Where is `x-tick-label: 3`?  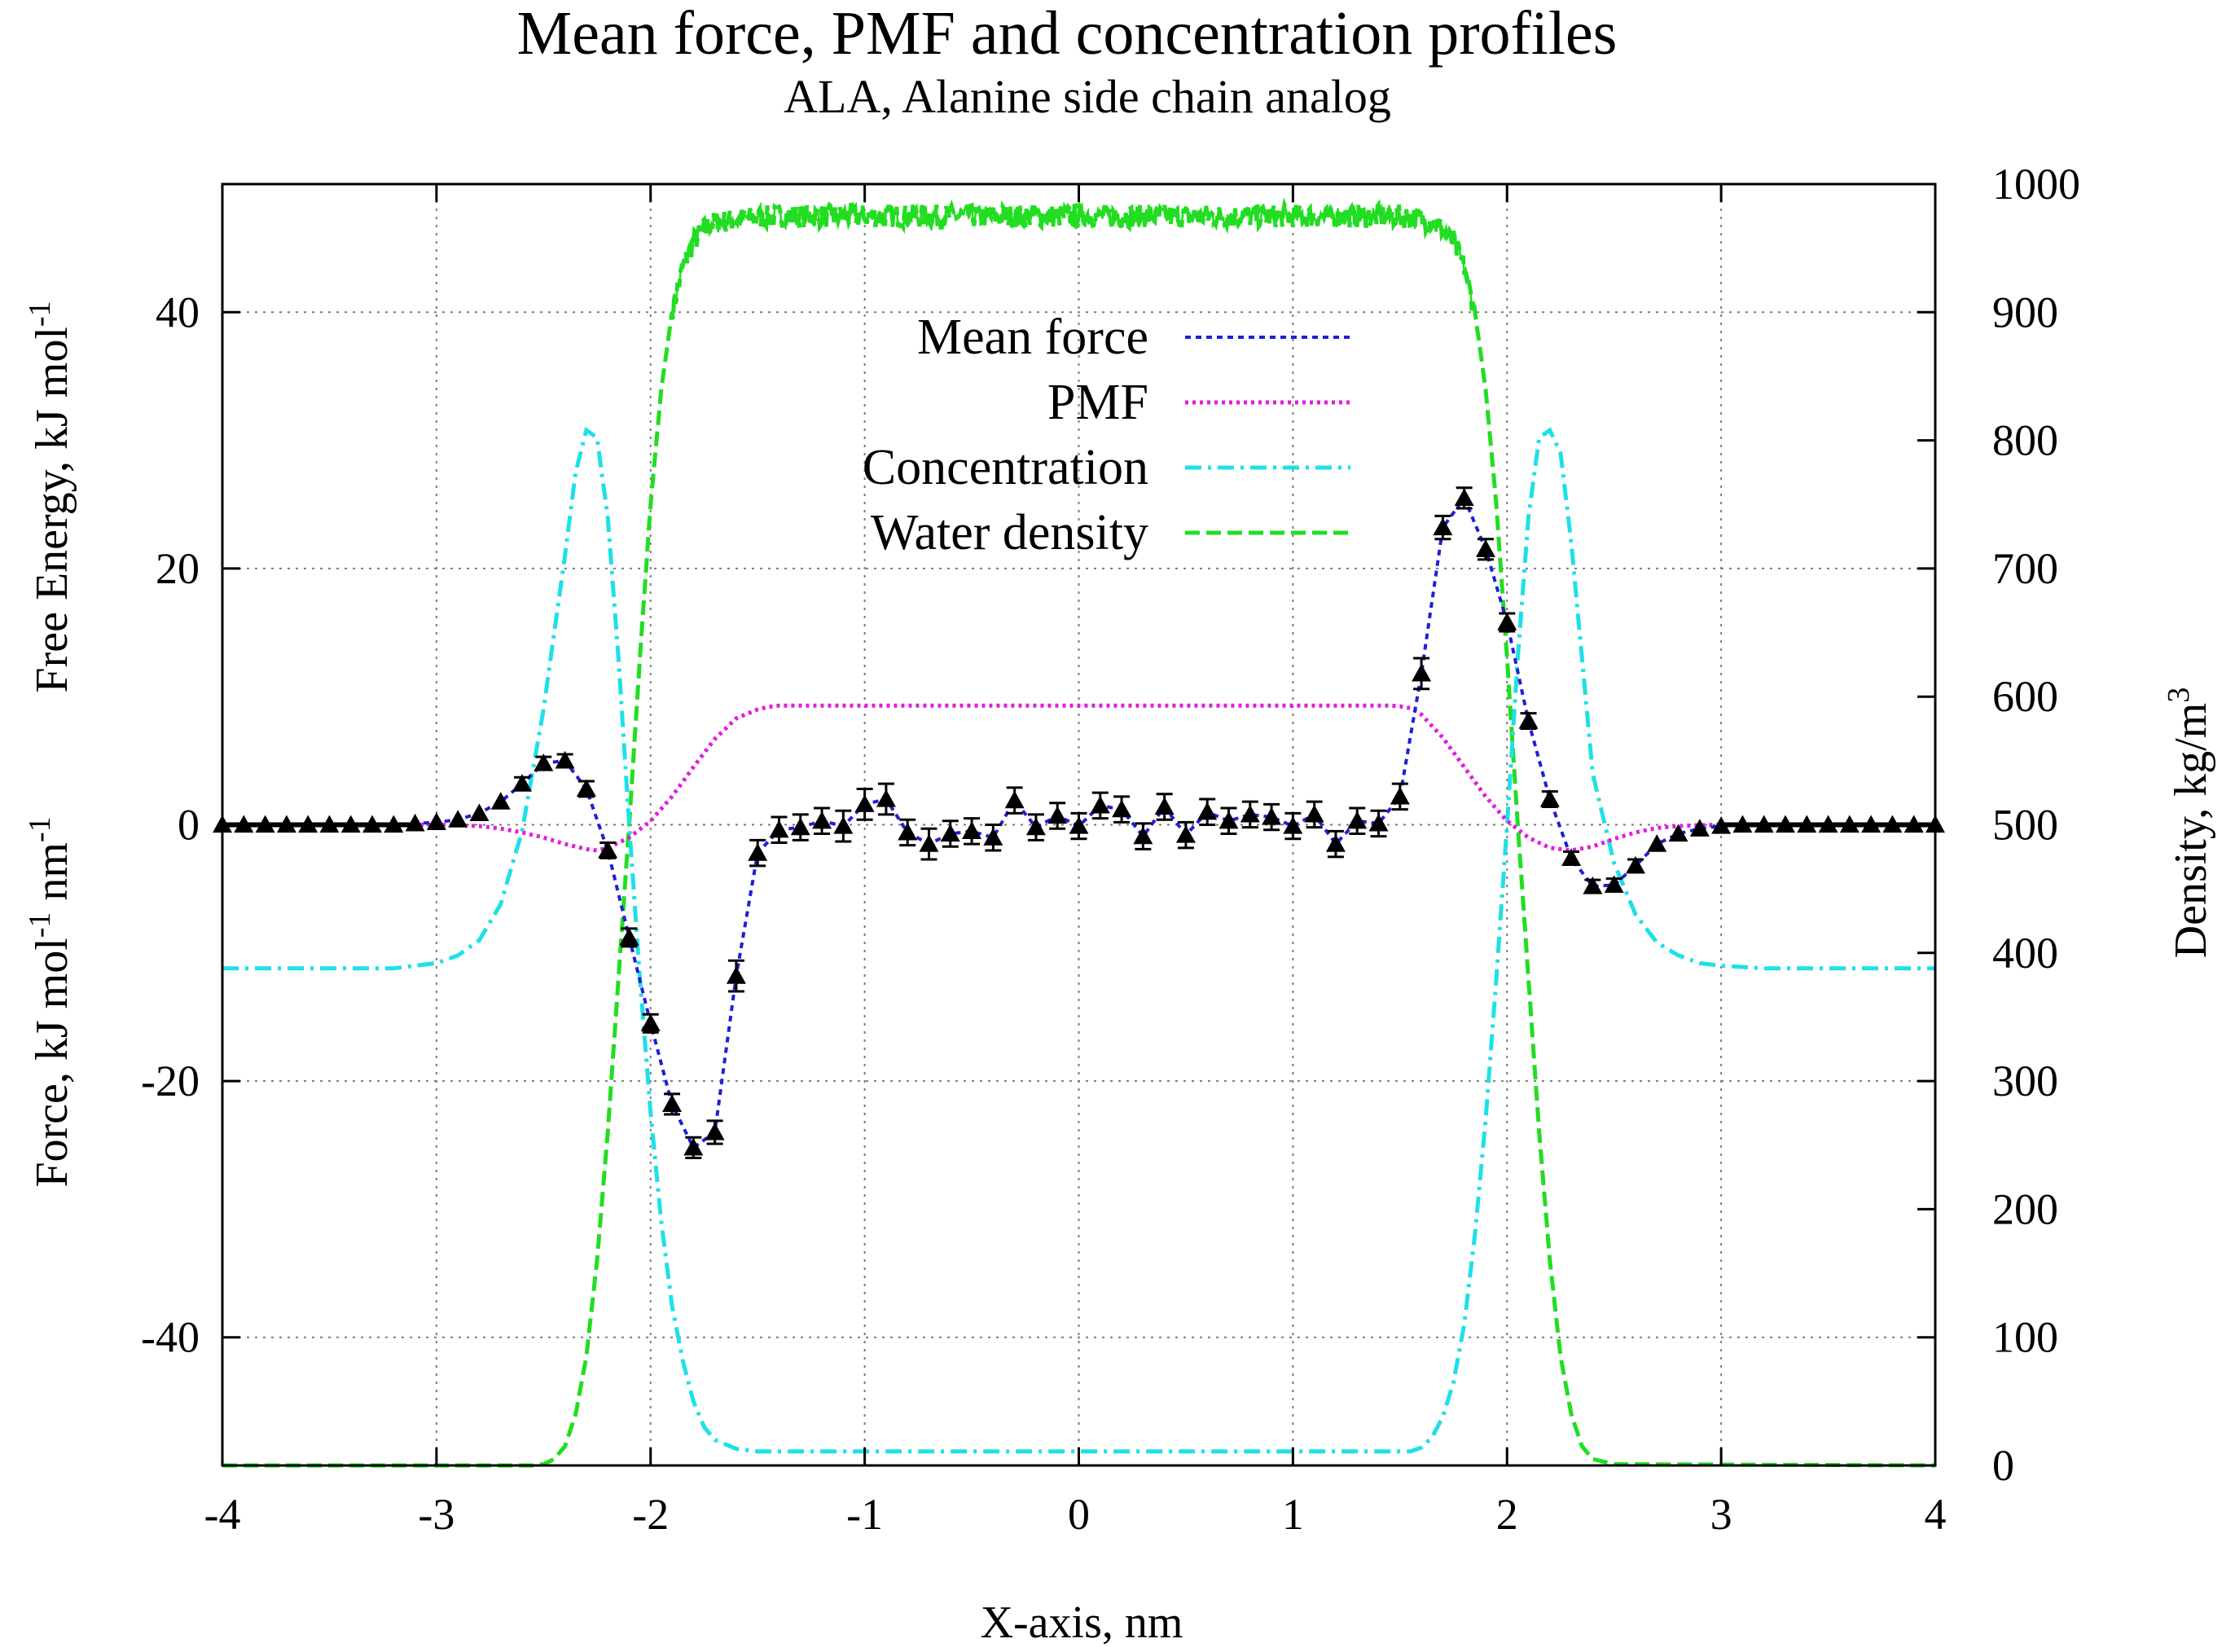 x-tick-label: 3 is located at coordinates (1721, 1514).